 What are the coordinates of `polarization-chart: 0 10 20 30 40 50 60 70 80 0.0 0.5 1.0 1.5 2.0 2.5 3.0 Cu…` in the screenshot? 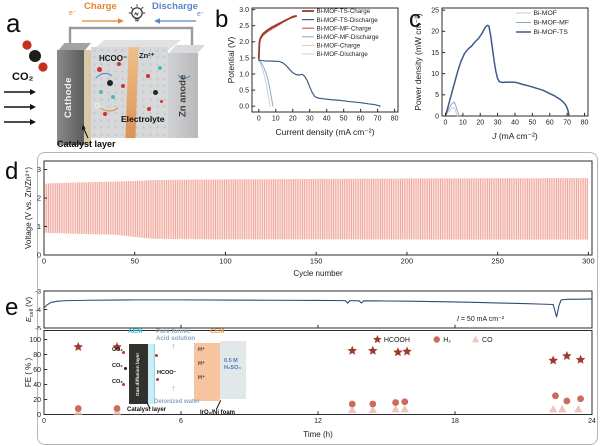 It's located at (312, 72).